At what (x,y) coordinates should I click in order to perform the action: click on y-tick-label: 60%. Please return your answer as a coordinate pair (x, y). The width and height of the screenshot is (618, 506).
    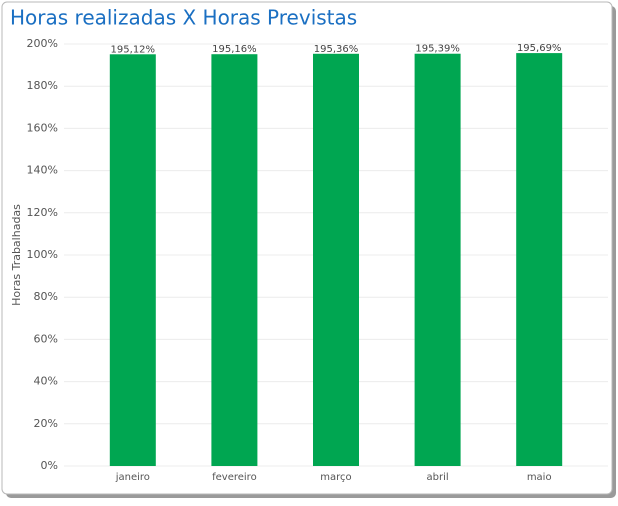
    Looking at the image, I should click on (46, 338).